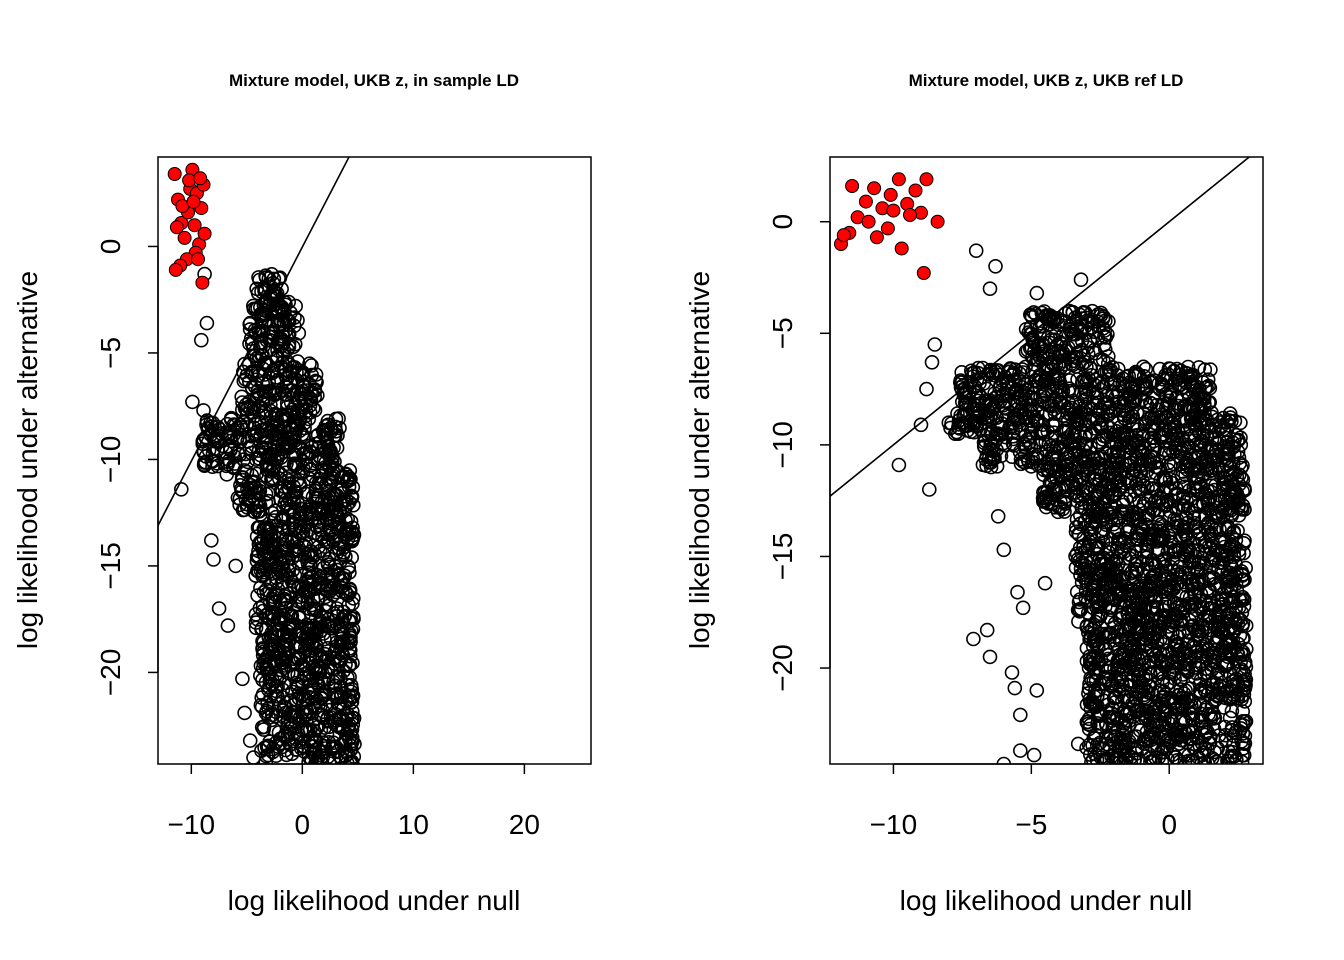  I want to click on reference-line, so click(1040, 327).